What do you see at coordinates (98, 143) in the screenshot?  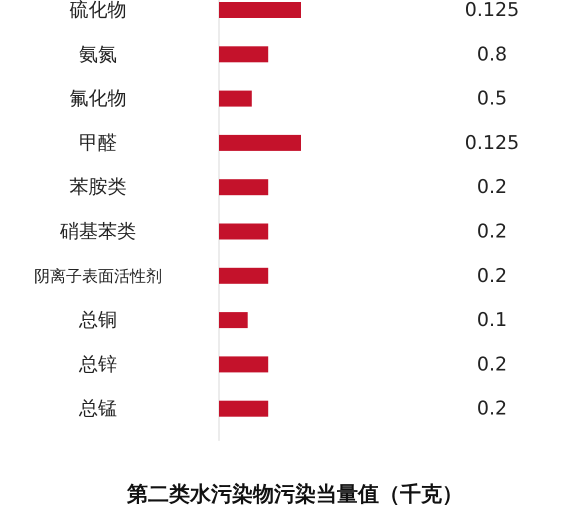 I see `y-tick-label: 甲醛` at bounding box center [98, 143].